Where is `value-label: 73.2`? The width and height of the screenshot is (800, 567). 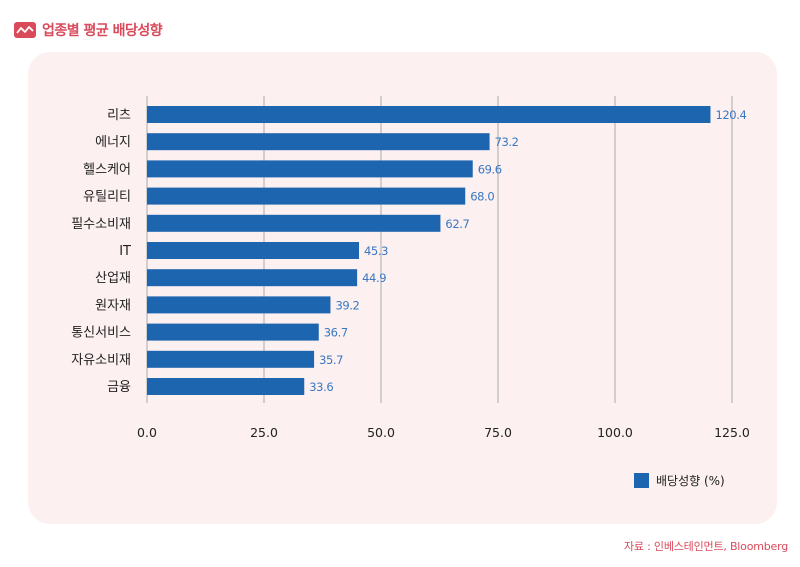
value-label: 73.2 is located at coordinates (507, 142).